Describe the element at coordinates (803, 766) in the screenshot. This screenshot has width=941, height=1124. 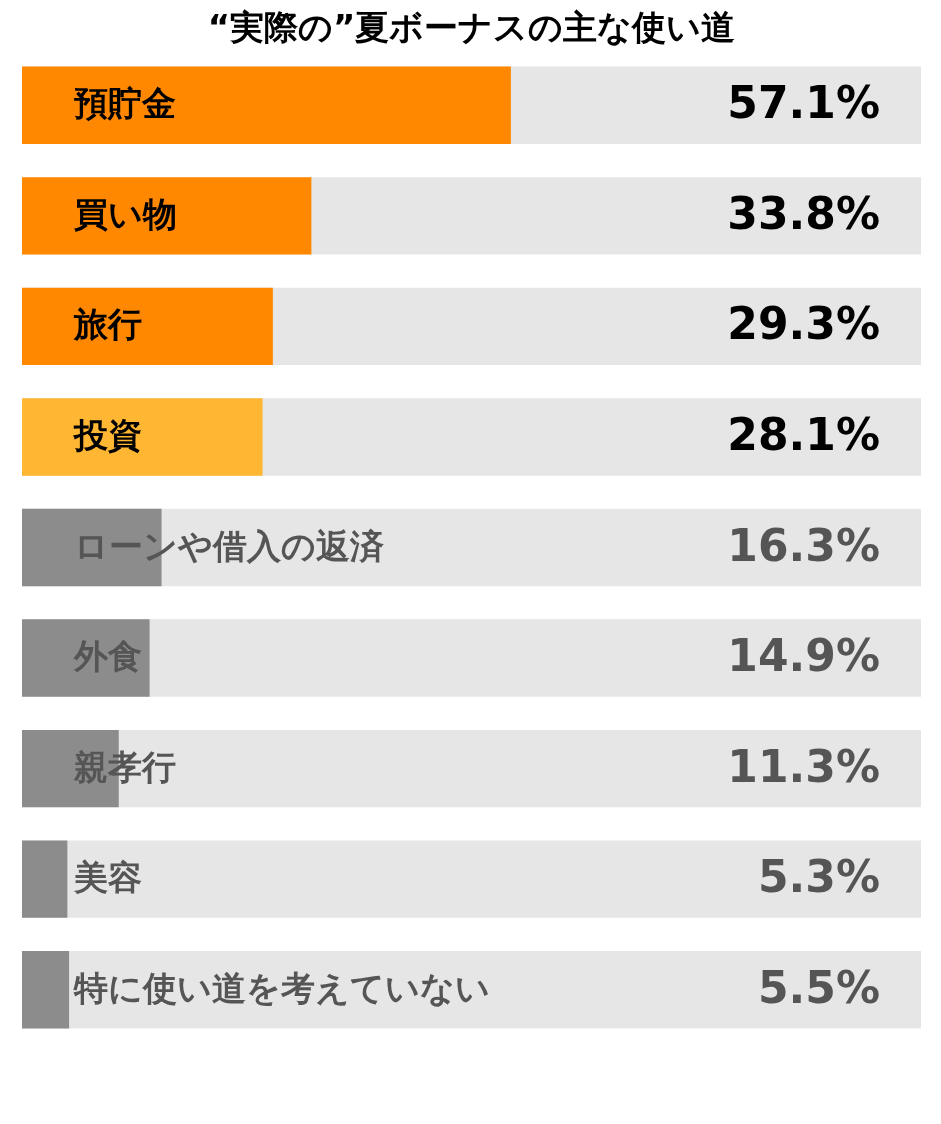
I see `data-label: 11.3%` at that location.